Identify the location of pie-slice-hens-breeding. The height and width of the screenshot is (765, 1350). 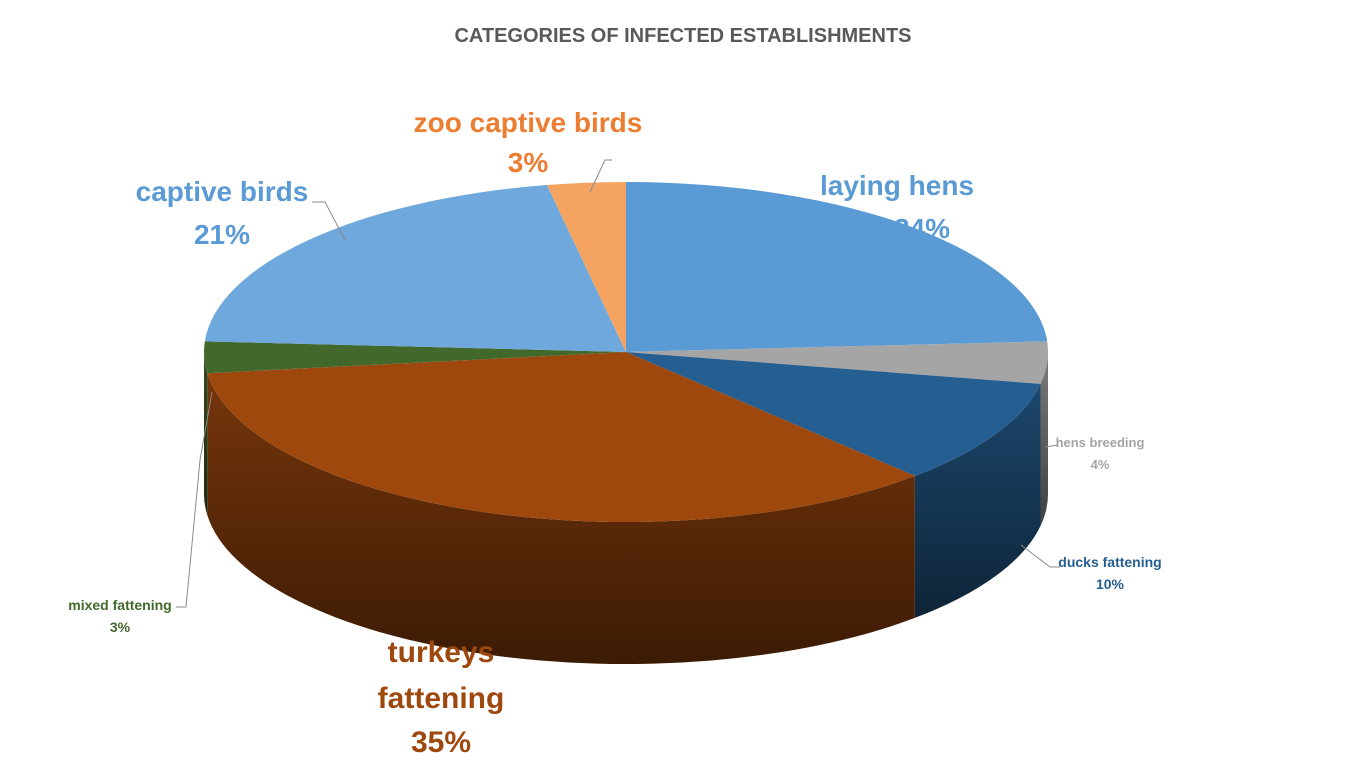
(837, 362).